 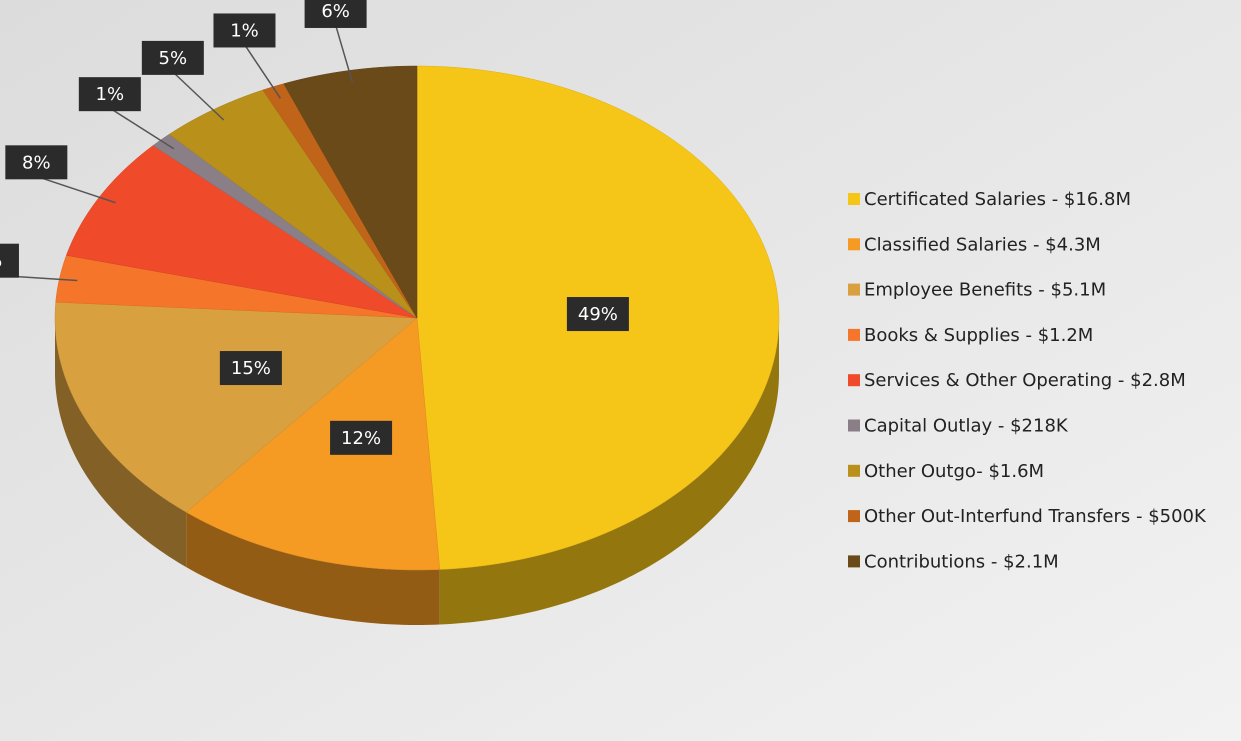 What do you see at coordinates (1025, 380) in the screenshot?
I see `legend-label: Services & Other Operating - $2.8M` at bounding box center [1025, 380].